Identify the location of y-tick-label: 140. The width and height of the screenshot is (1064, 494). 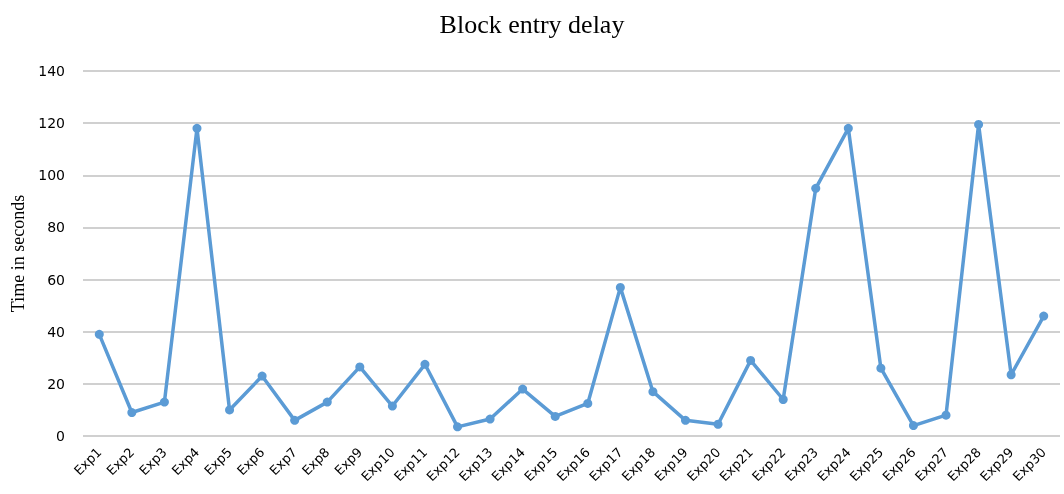
(51, 71).